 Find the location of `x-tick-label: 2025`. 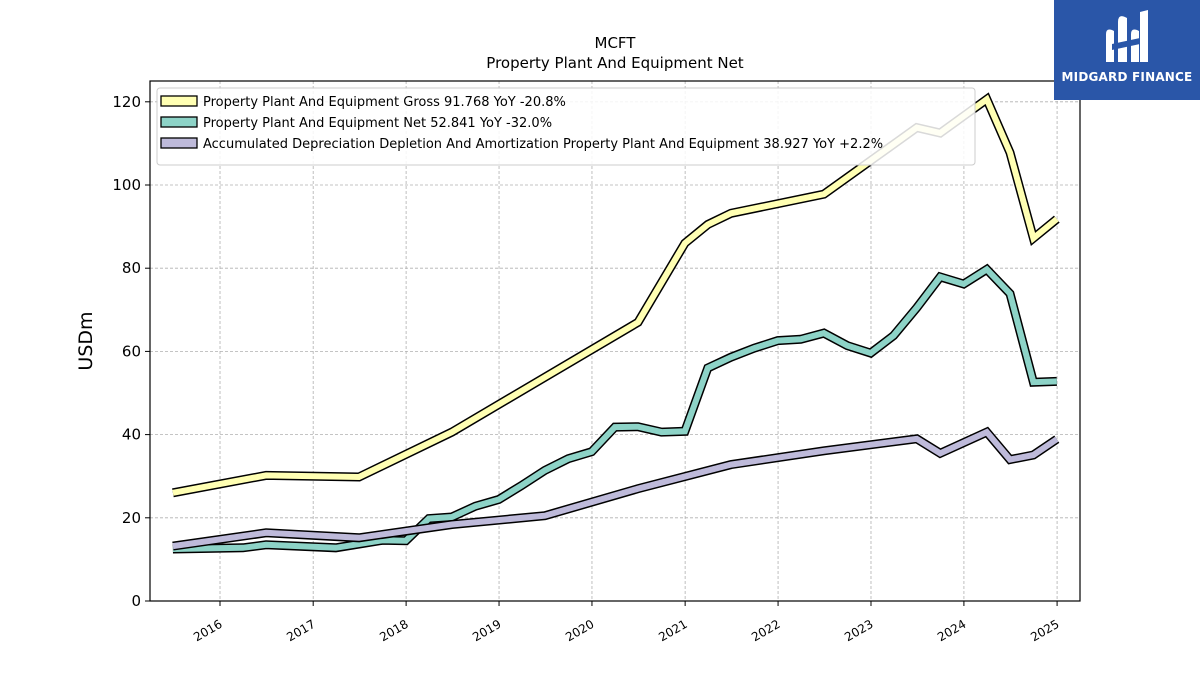

x-tick-label: 2025 is located at coordinates (1044, 630).